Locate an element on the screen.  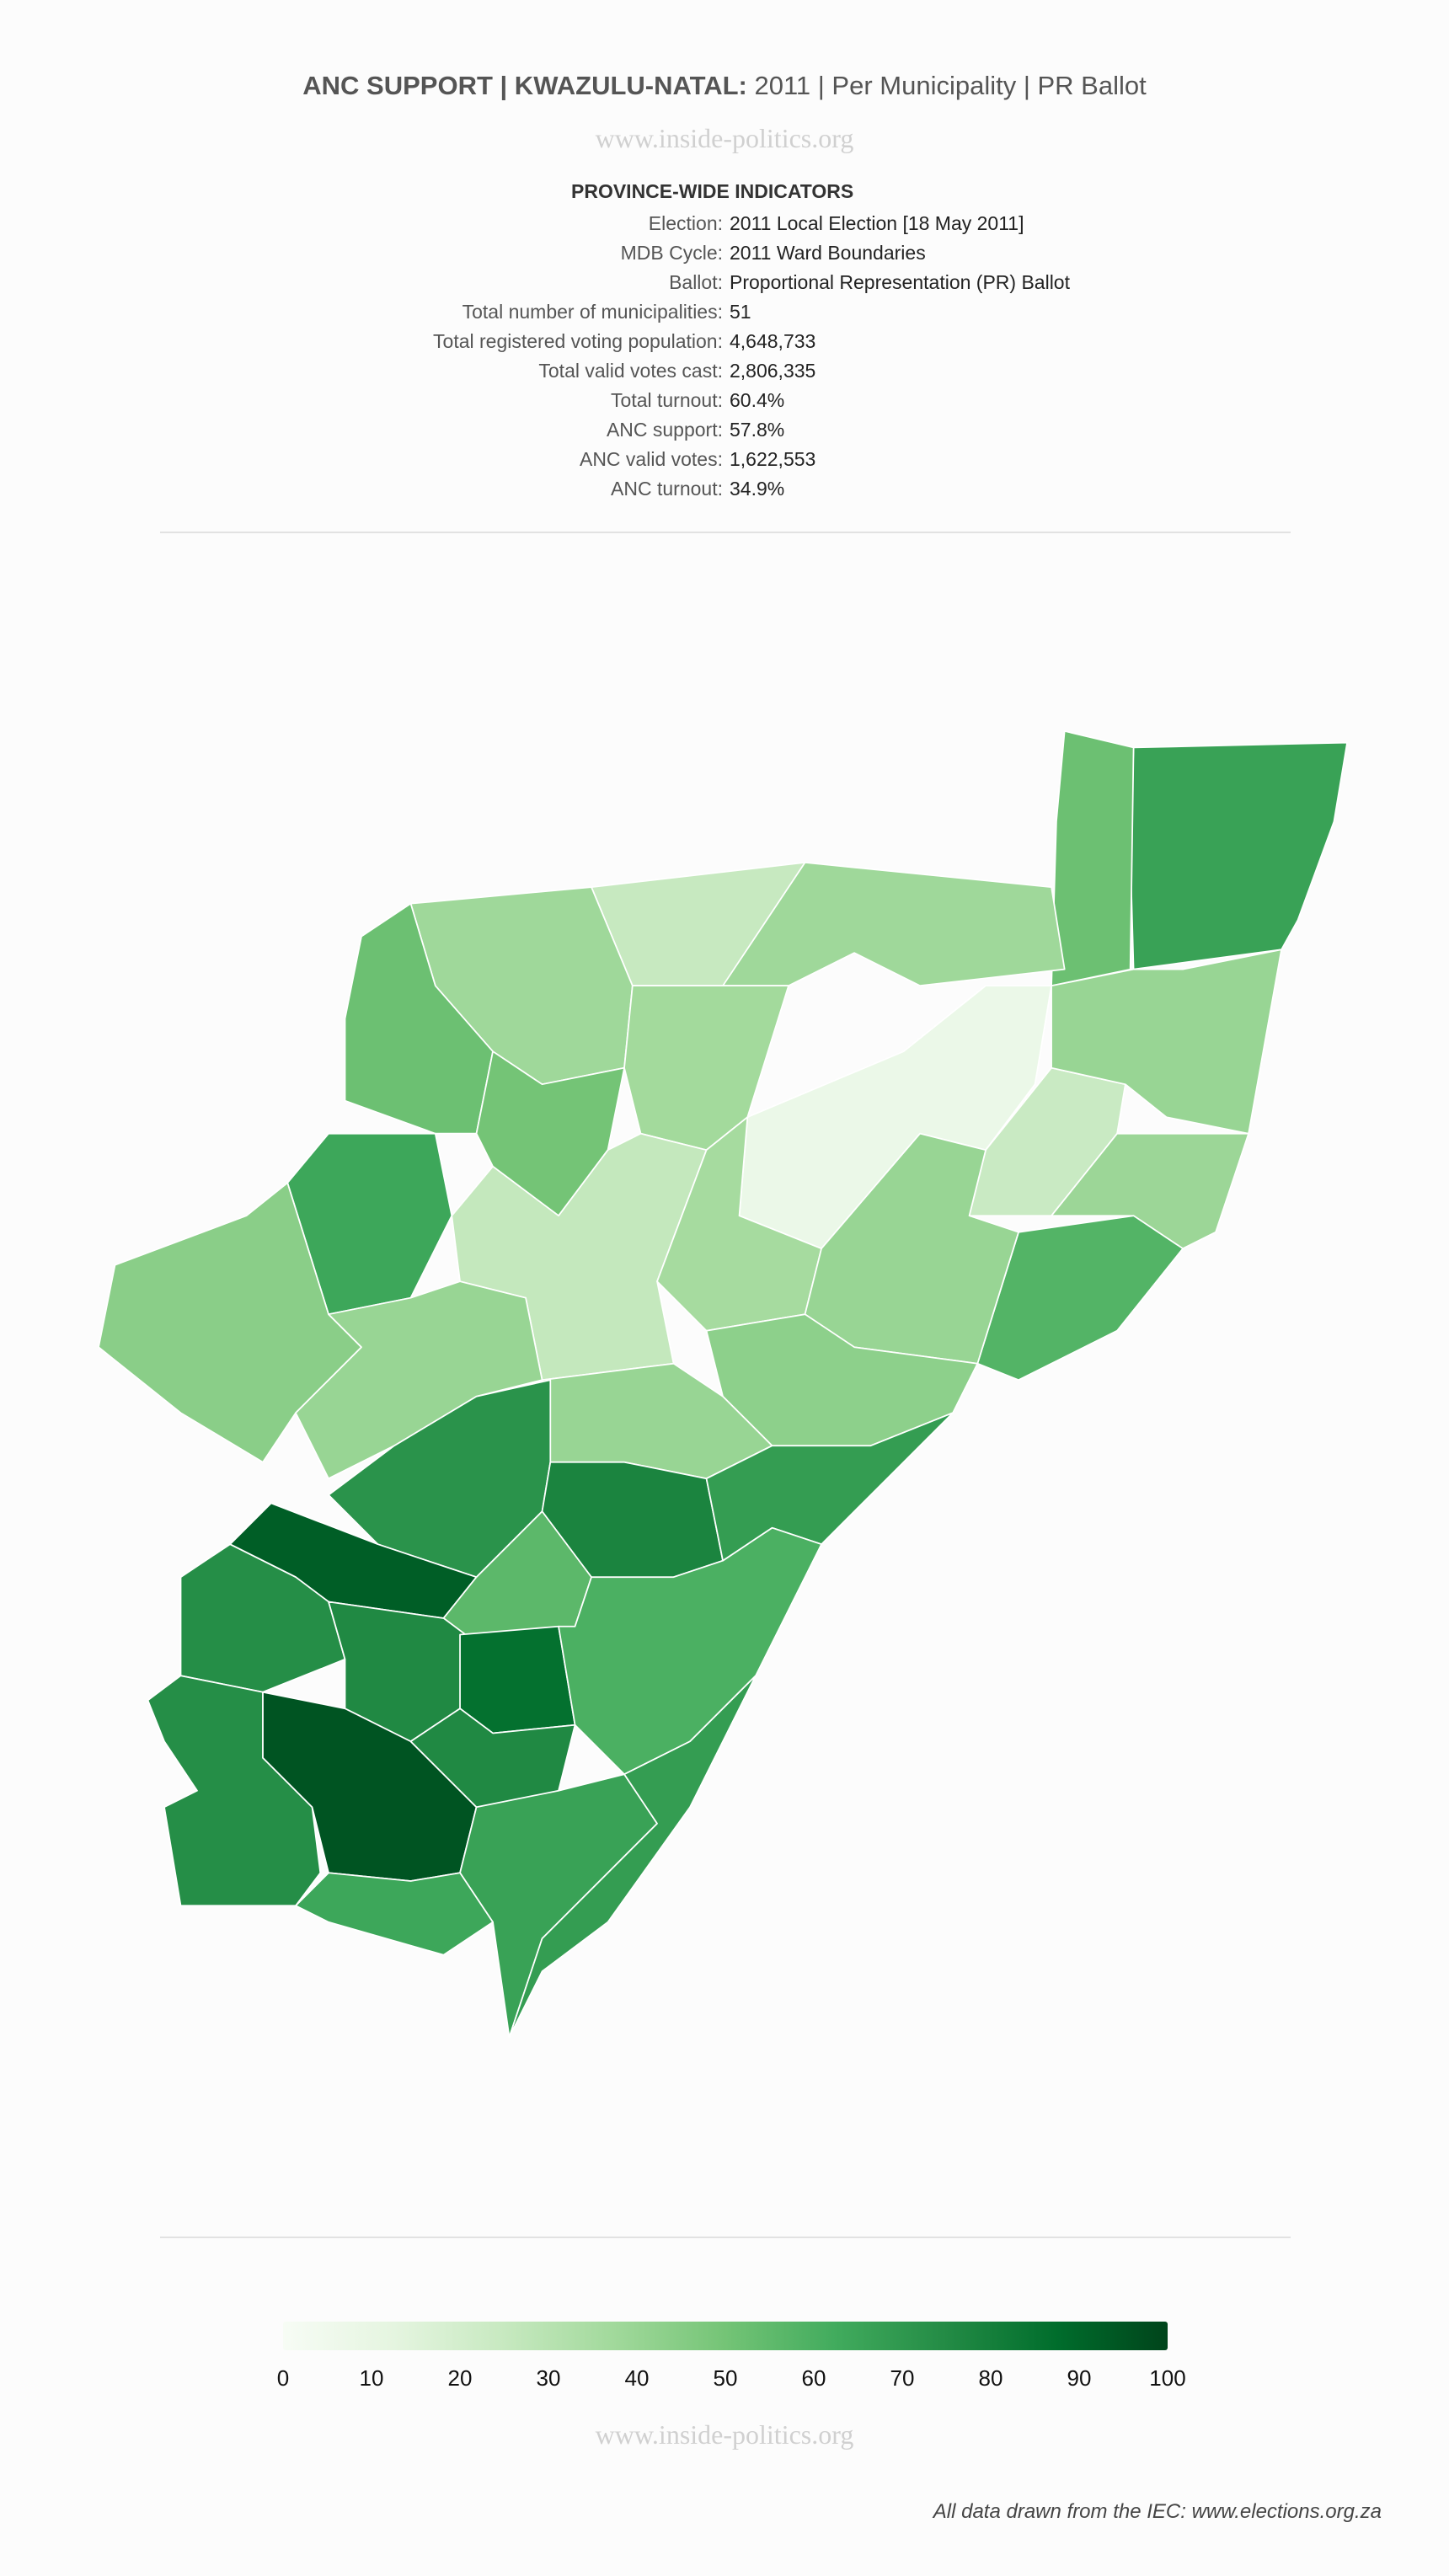
watermark-bottom: www.inside-politics.org is located at coordinates (724, 2434).